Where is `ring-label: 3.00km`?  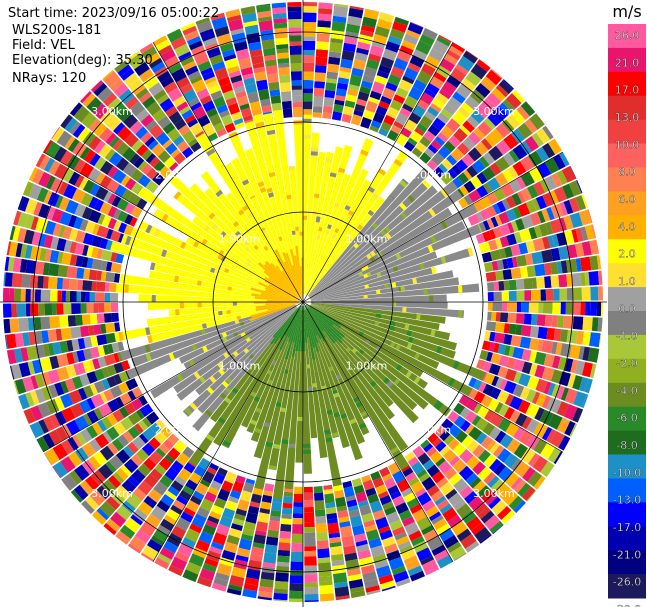
ring-label: 3.00km is located at coordinates (112, 493).